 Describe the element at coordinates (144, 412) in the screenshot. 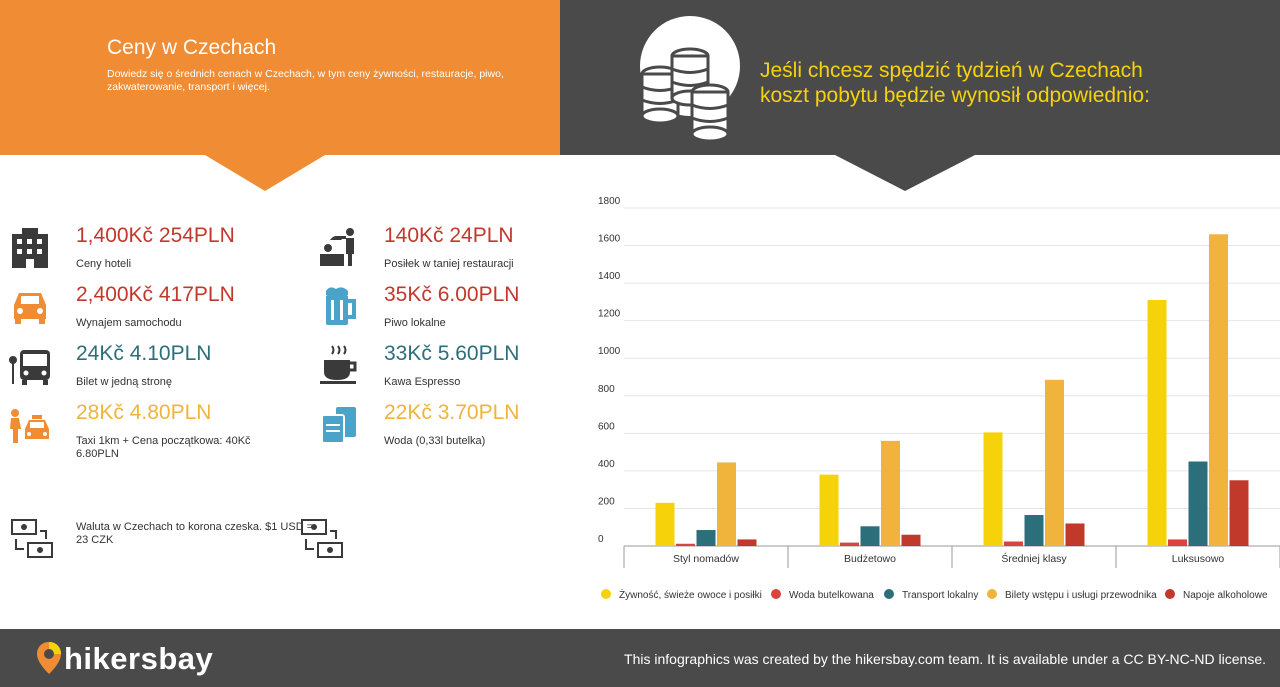

I see `price-value: 28Kč 4.80PLN` at that location.